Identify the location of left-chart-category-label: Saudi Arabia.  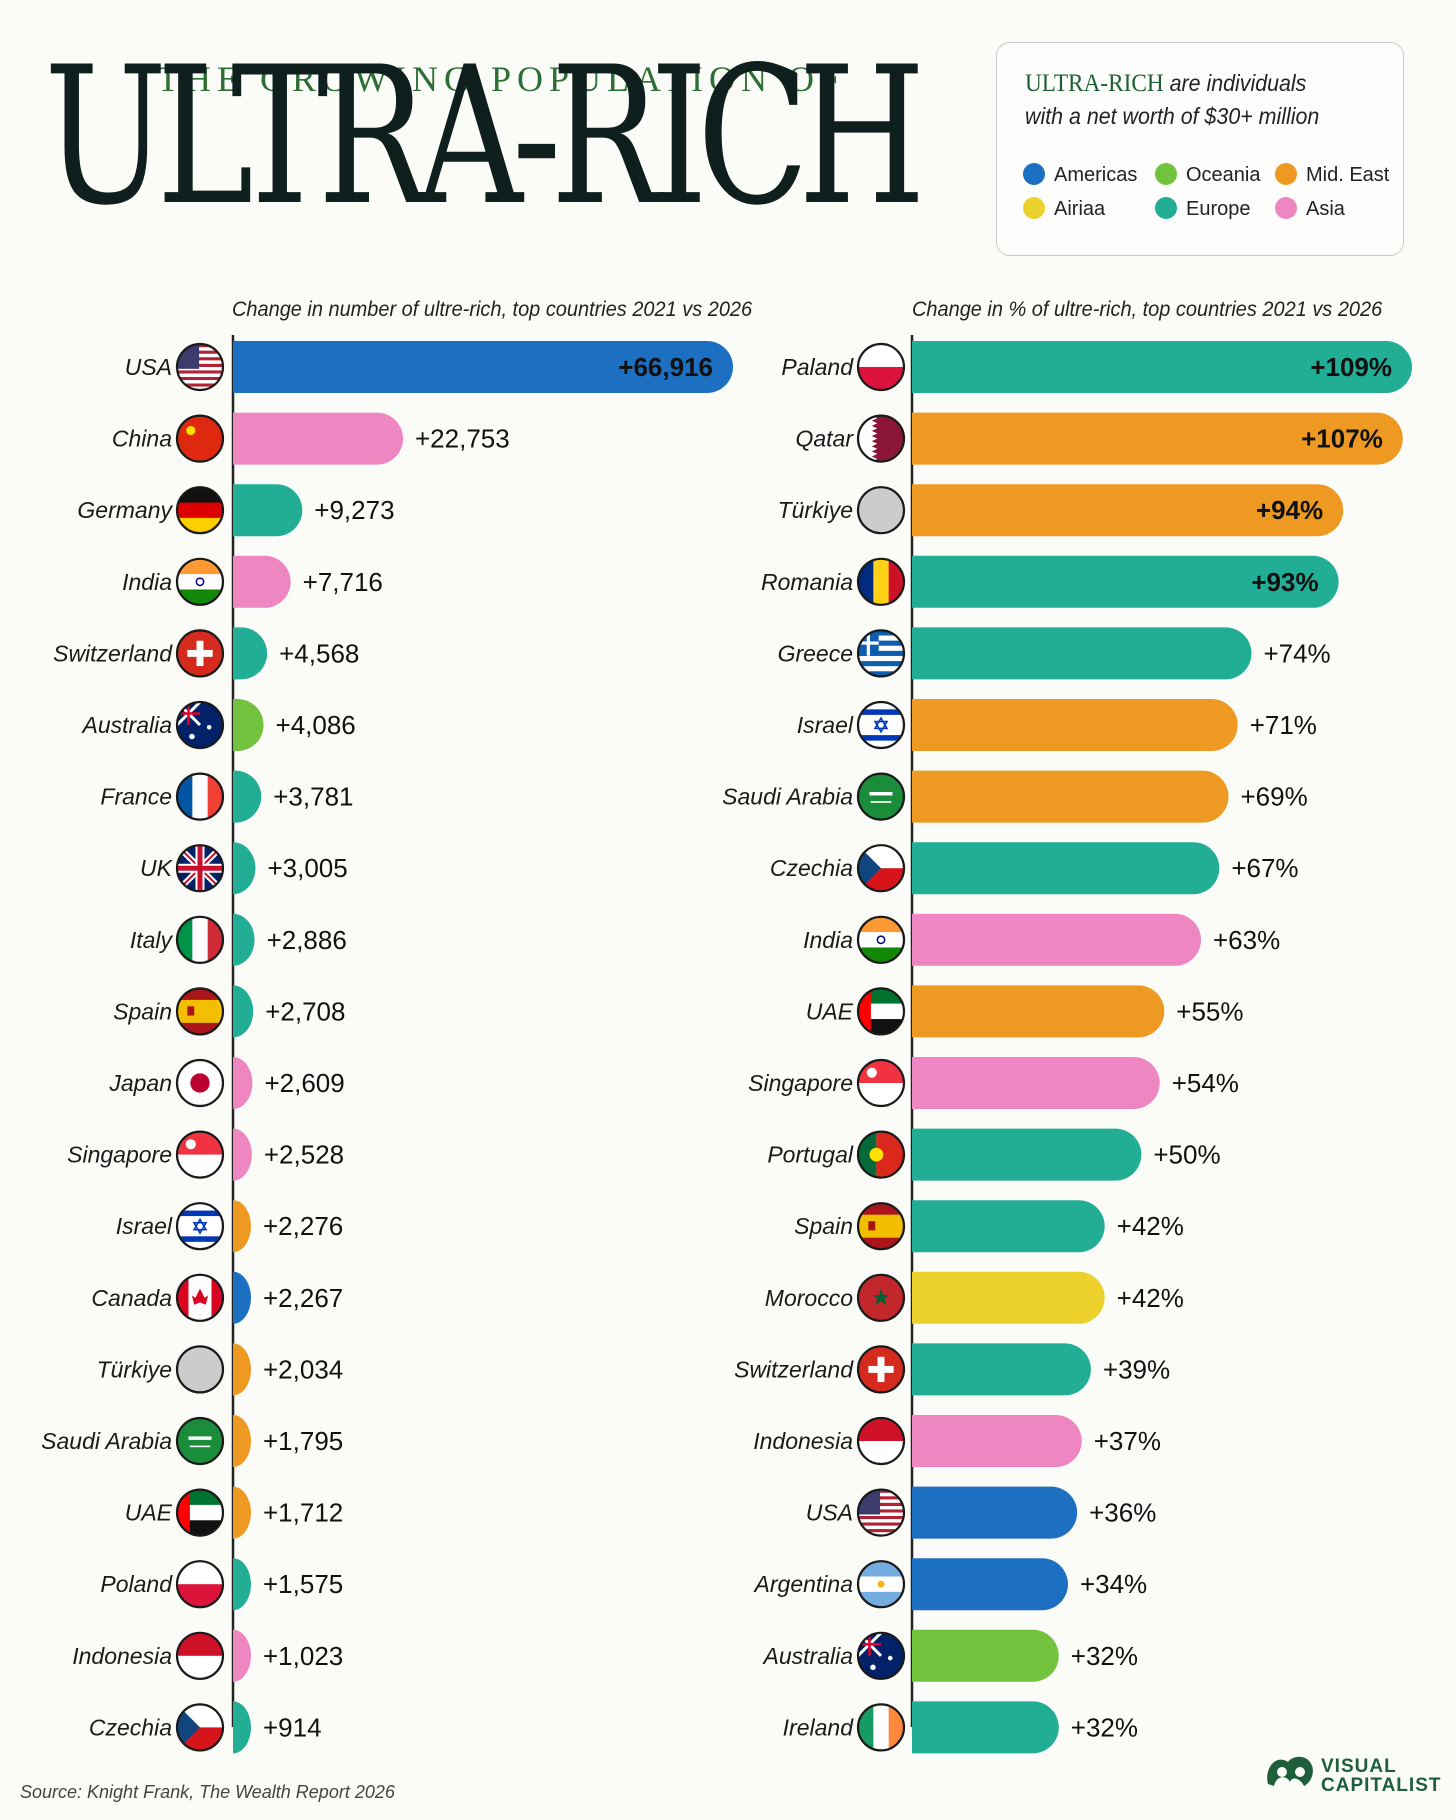
(106, 1441).